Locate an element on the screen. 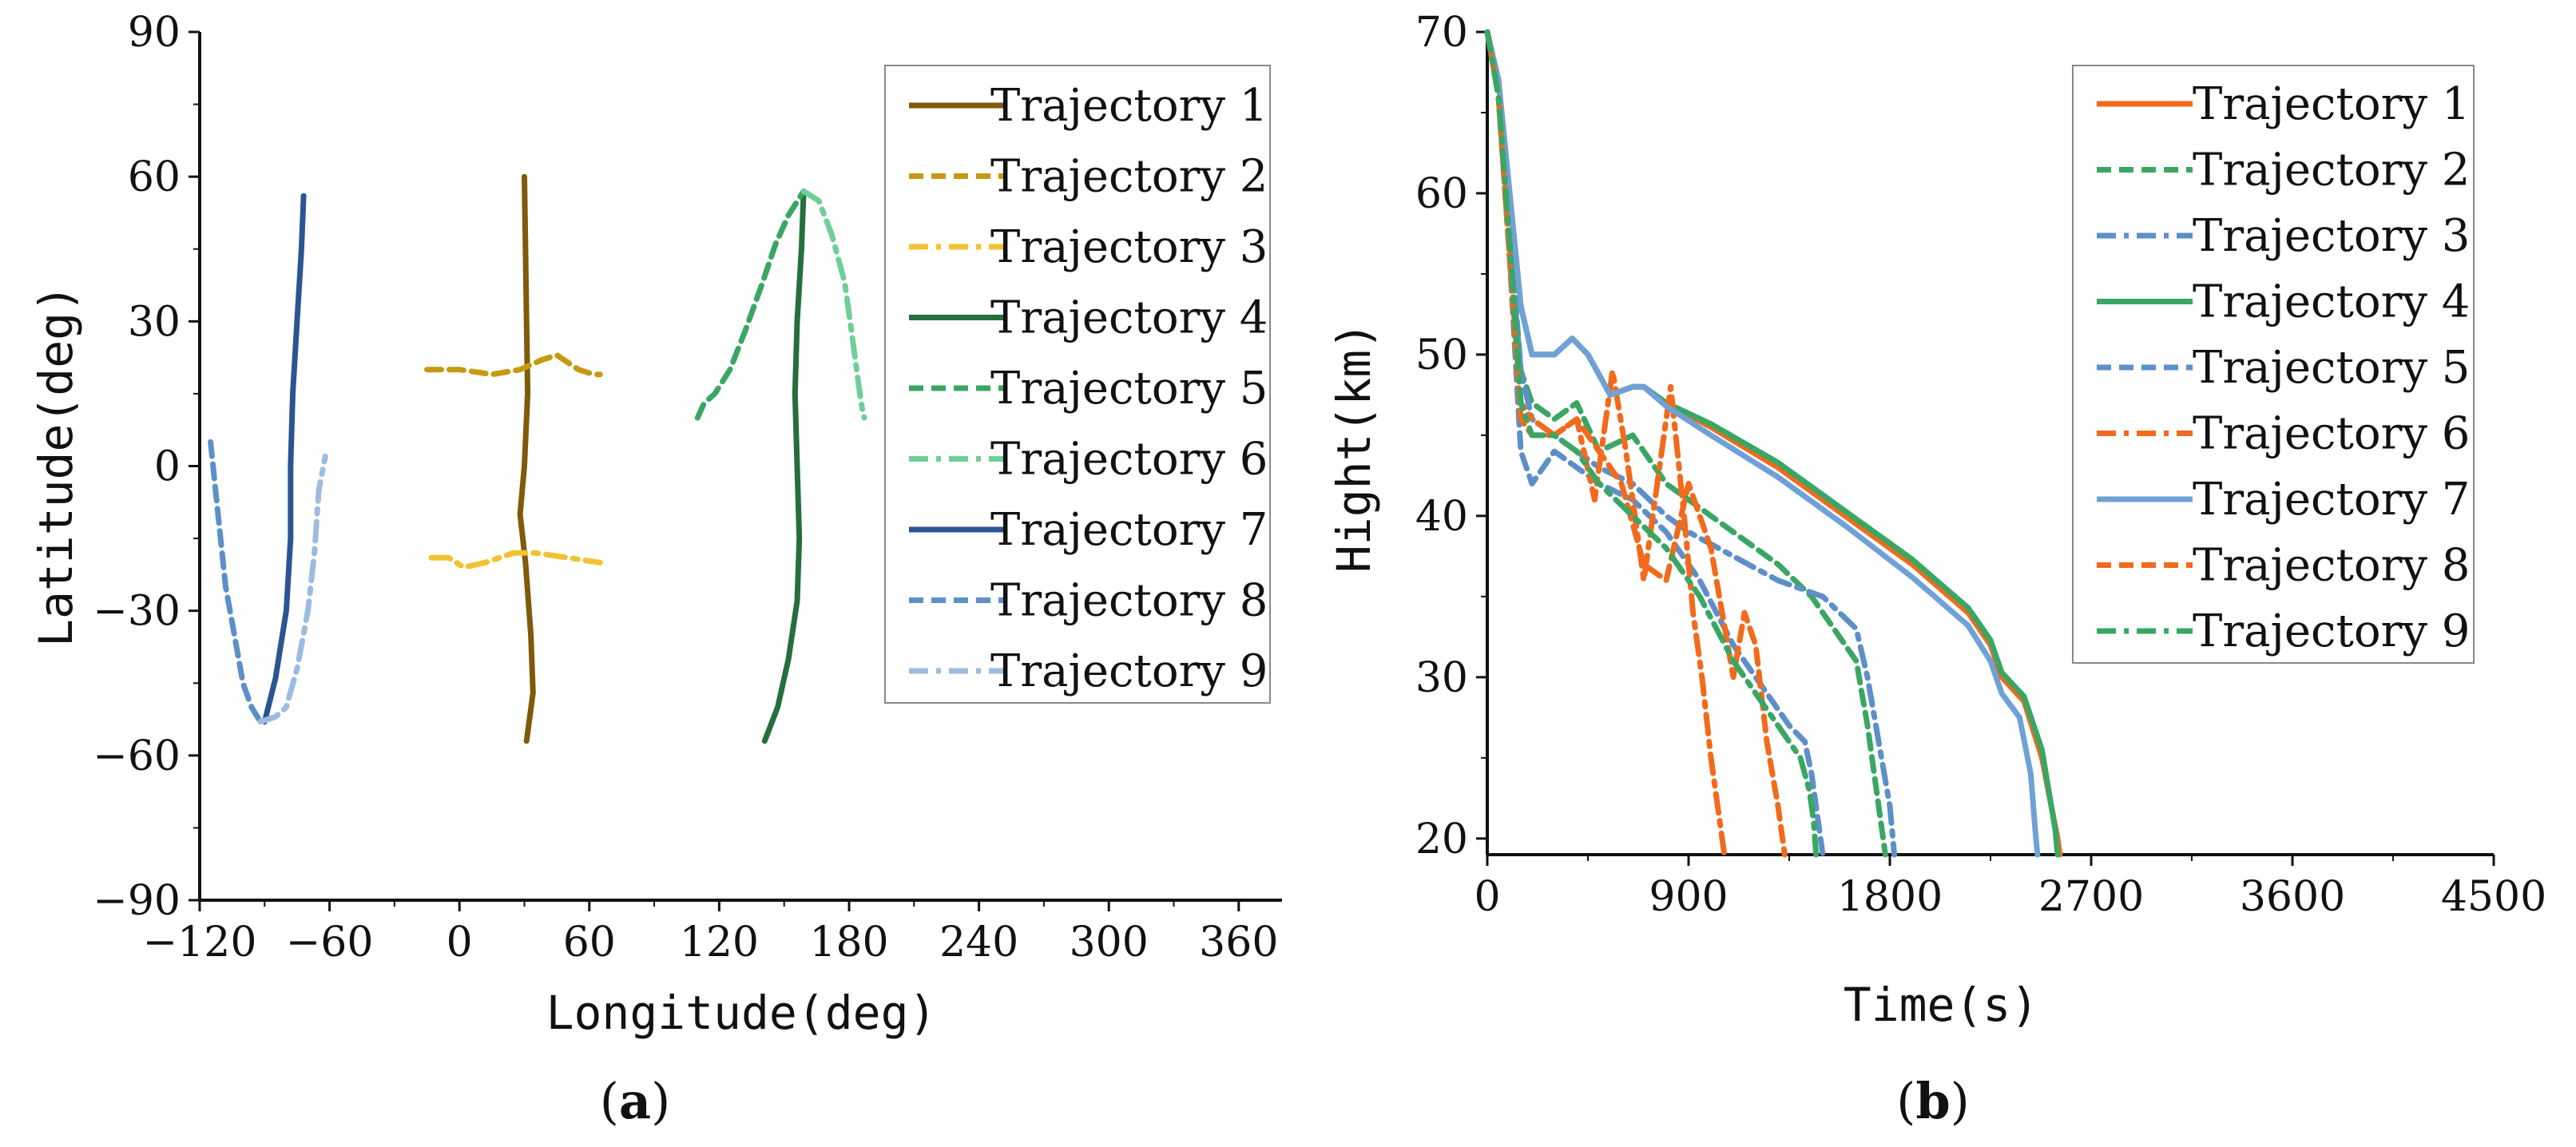 The image size is (2576, 1147). chart-b-legend-label-3: Trajectory 3 is located at coordinates (2331, 236).